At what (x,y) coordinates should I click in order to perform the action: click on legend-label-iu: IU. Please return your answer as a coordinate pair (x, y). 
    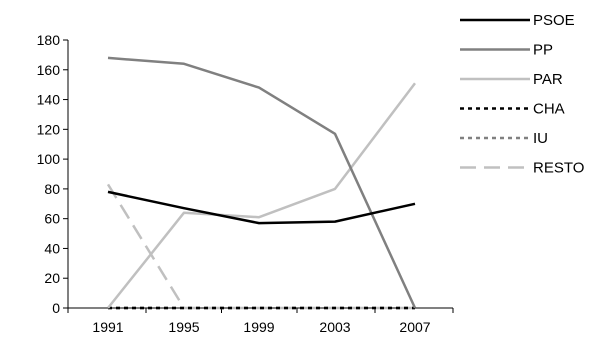
    Looking at the image, I should click on (540, 138).